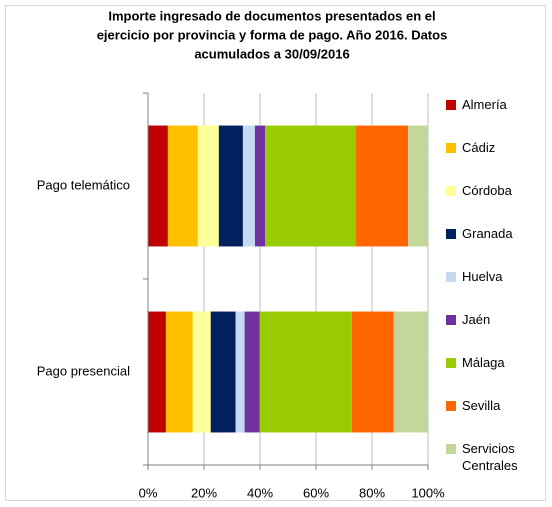 The width and height of the screenshot is (552, 507). I want to click on x-tick-label: 0%, so click(148, 492).